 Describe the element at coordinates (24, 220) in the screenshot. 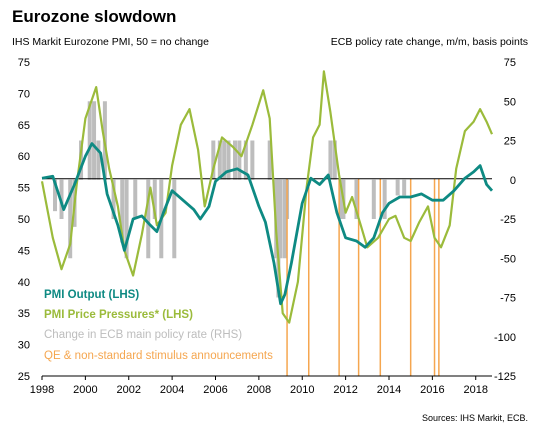

I see `left-tick-label: 50` at that location.